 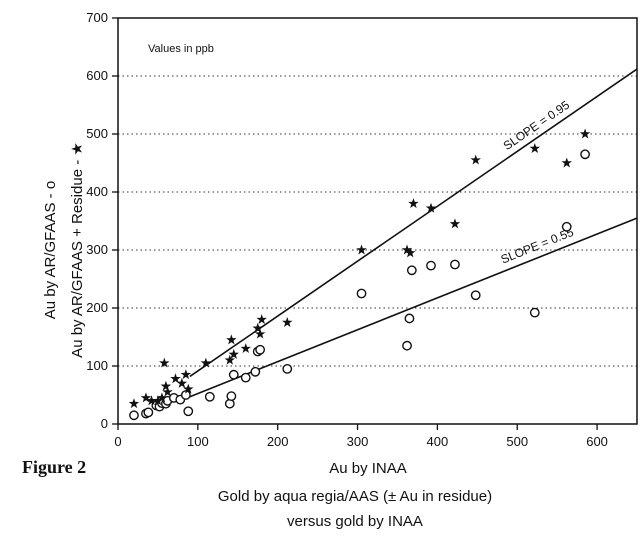 What do you see at coordinates (104, 423) in the screenshot?
I see `y-tick-label: 0` at bounding box center [104, 423].